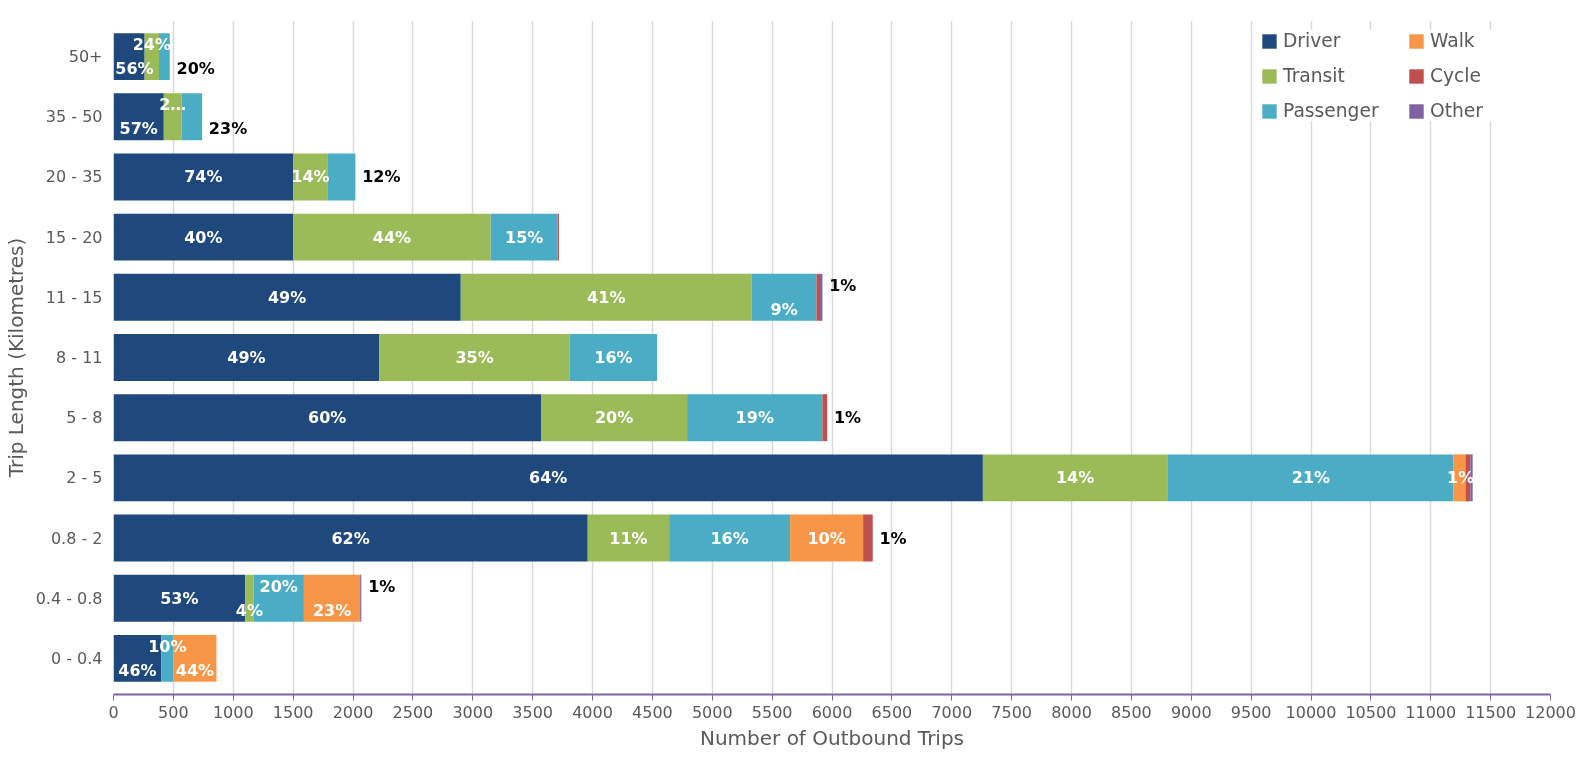  I want to click on x-tick-label: 0, so click(113, 712).